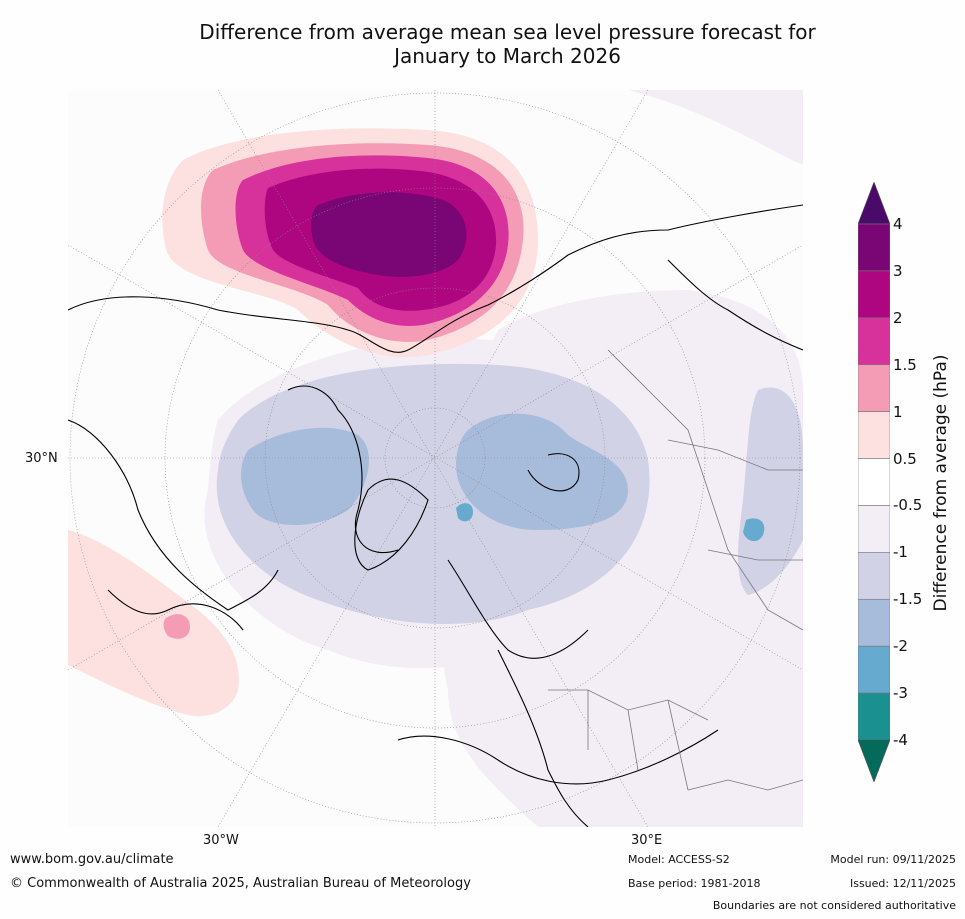 The image size is (965, 919). What do you see at coordinates (41, 458) in the screenshot?
I see `lat-label-30n: 30°N` at bounding box center [41, 458].